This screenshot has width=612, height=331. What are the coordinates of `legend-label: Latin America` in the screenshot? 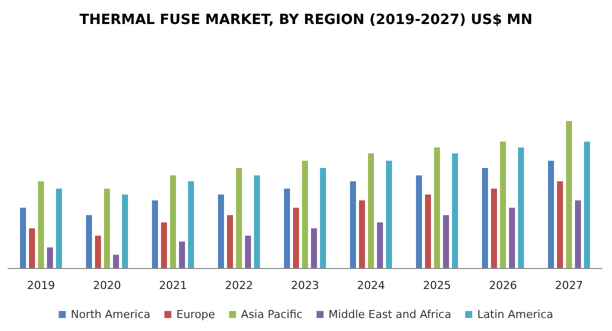 It's located at (515, 314).